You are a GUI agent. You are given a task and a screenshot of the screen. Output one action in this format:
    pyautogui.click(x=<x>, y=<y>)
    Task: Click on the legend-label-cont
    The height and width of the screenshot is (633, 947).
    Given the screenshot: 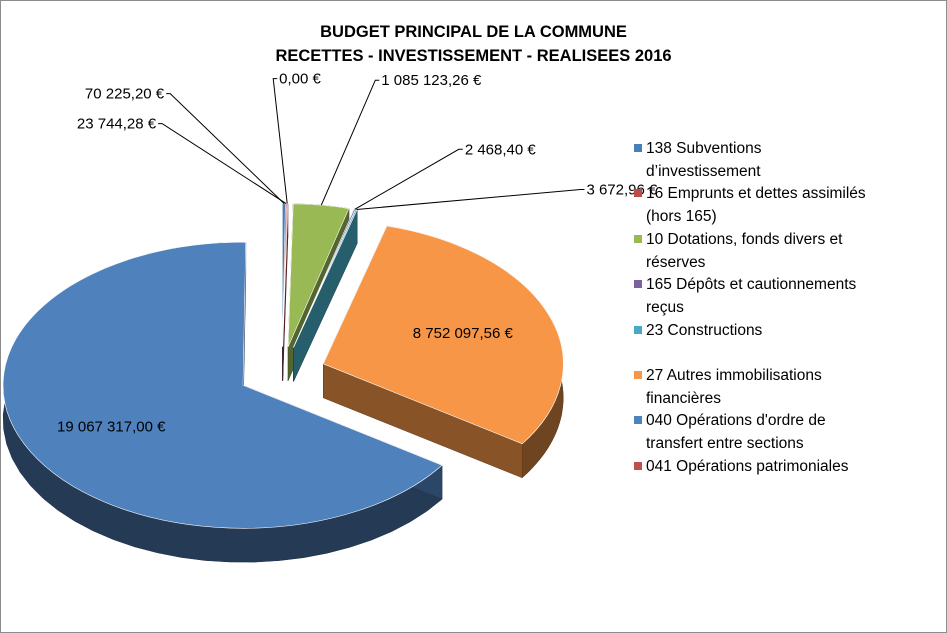 What is the action you would take?
    pyautogui.click(x=789, y=353)
    